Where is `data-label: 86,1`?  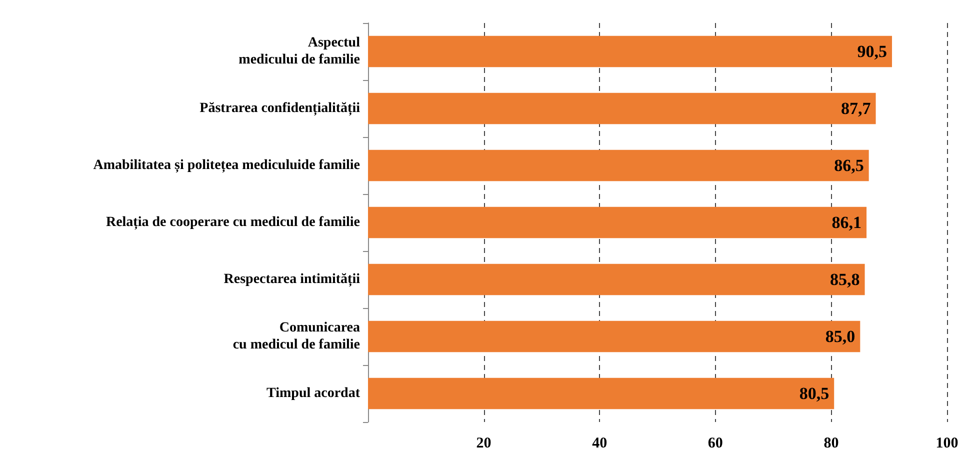 data-label: 86,1 is located at coordinates (847, 222).